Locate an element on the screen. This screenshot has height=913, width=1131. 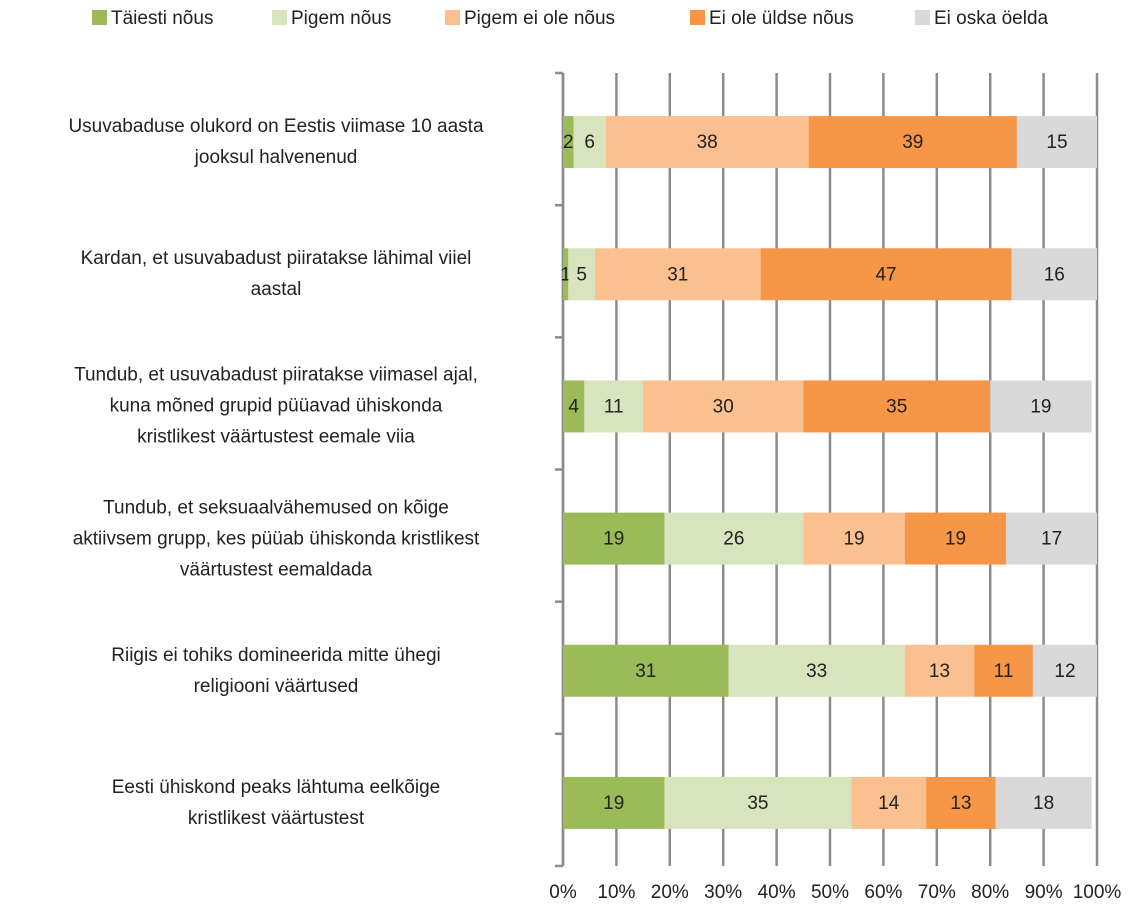
data-label: 4 is located at coordinates (573, 406).